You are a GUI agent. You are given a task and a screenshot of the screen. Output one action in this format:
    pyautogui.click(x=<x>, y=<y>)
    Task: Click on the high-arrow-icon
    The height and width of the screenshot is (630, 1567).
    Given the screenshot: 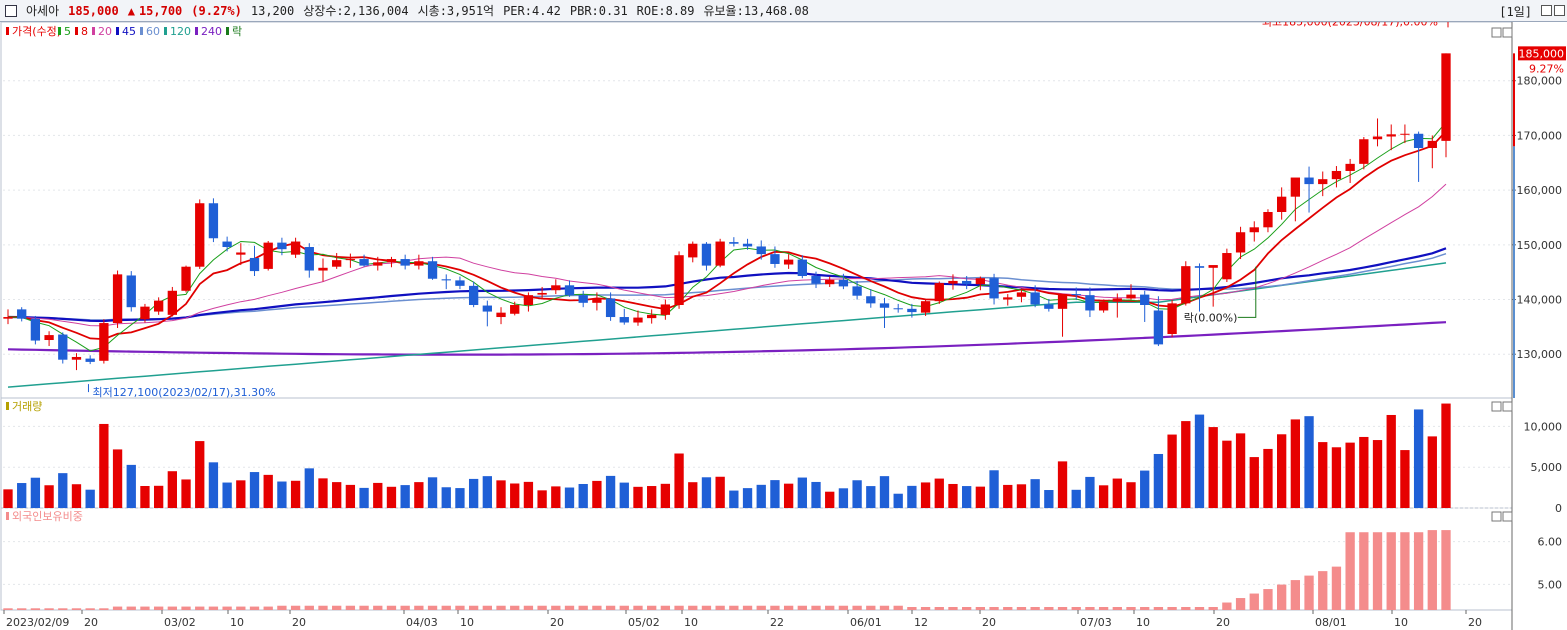 What is the action you would take?
    pyautogui.click(x=1448, y=25)
    